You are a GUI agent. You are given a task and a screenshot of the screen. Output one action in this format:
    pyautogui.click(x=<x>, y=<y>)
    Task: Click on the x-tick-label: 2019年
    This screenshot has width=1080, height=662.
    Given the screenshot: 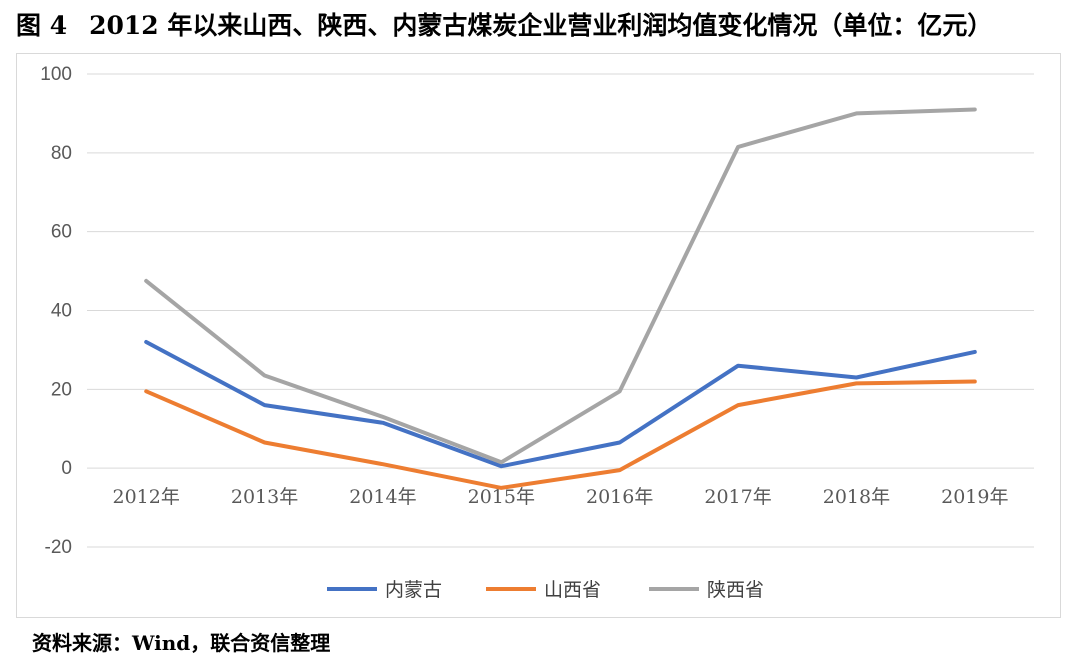 What is the action you would take?
    pyautogui.click(x=974, y=497)
    